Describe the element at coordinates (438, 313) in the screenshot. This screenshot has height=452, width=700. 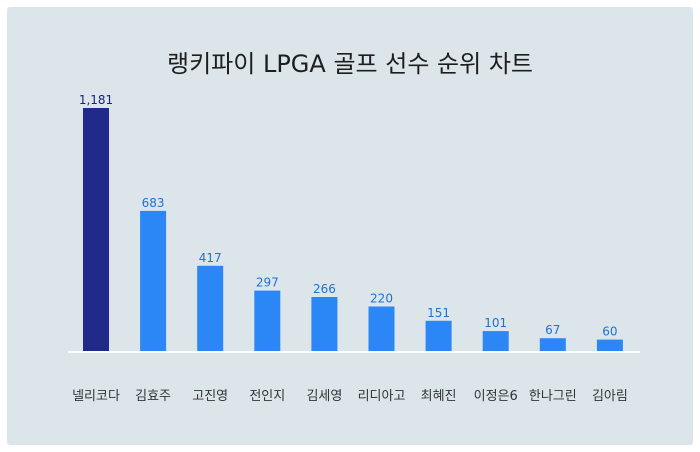
I see `value-label: 151` at that location.